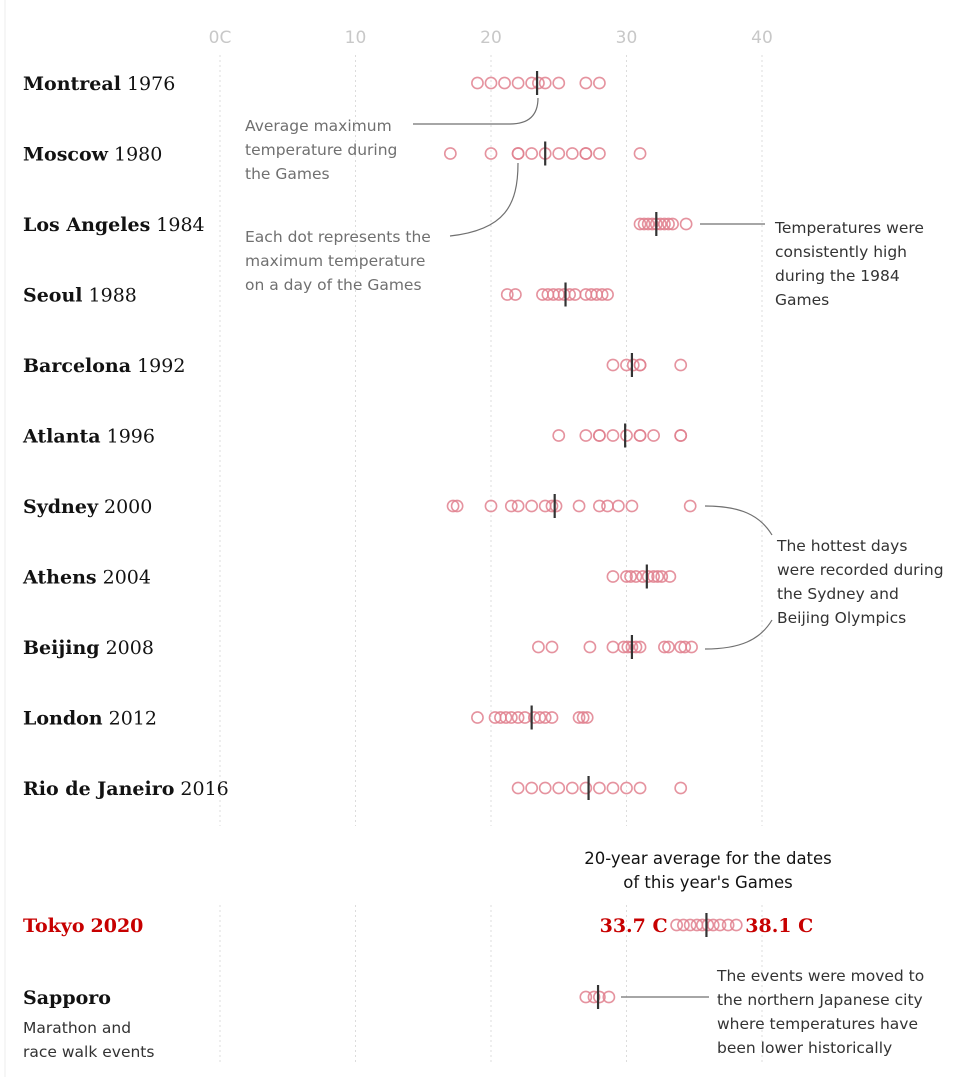 This screenshot has width=965, height=1077. What do you see at coordinates (627, 38) in the screenshot?
I see `x-tick-label-30: 30` at bounding box center [627, 38].